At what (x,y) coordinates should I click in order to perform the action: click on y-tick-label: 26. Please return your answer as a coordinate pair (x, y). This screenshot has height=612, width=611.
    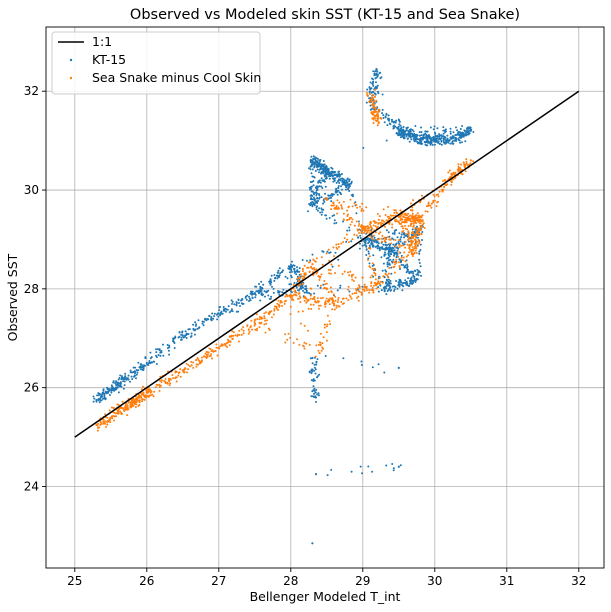
    Looking at the image, I should click on (31, 388).